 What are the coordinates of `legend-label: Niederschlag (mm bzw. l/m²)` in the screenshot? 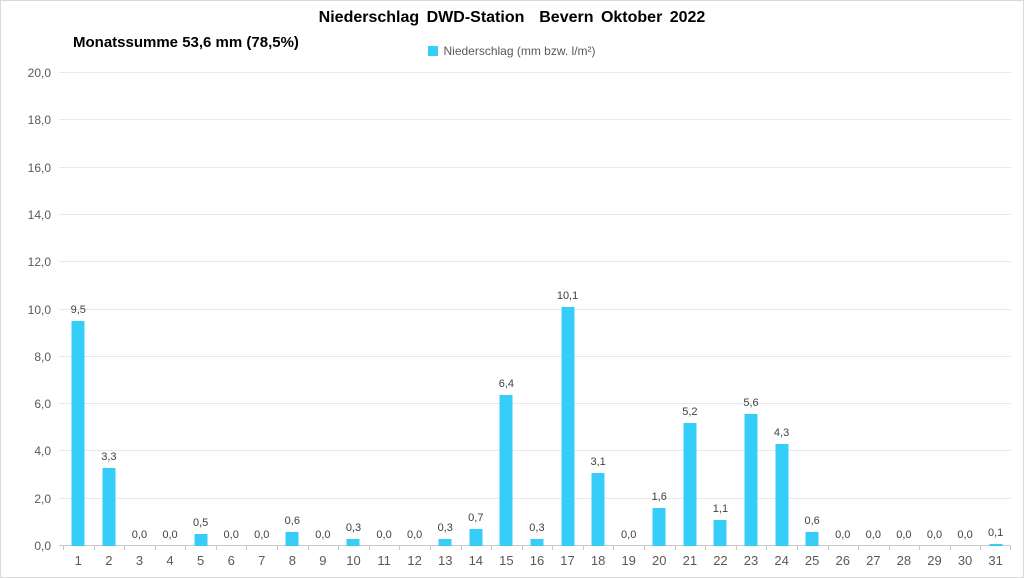 It's located at (519, 51).